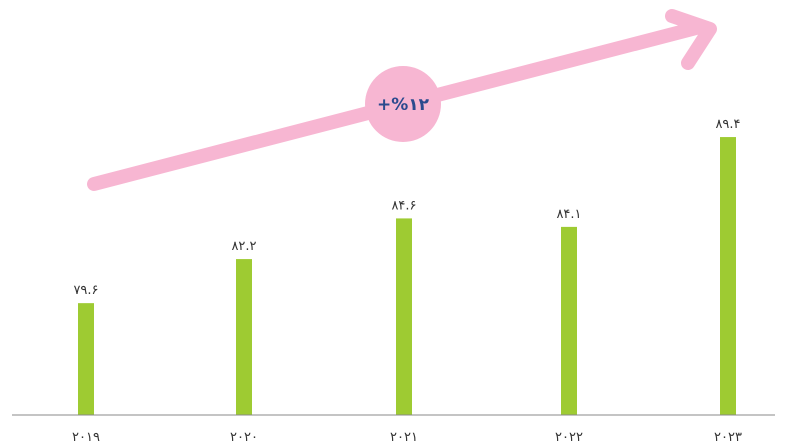 The image size is (789, 448). I want to click on x-tick-label-3: ۲۰۲۱, so click(404, 437).